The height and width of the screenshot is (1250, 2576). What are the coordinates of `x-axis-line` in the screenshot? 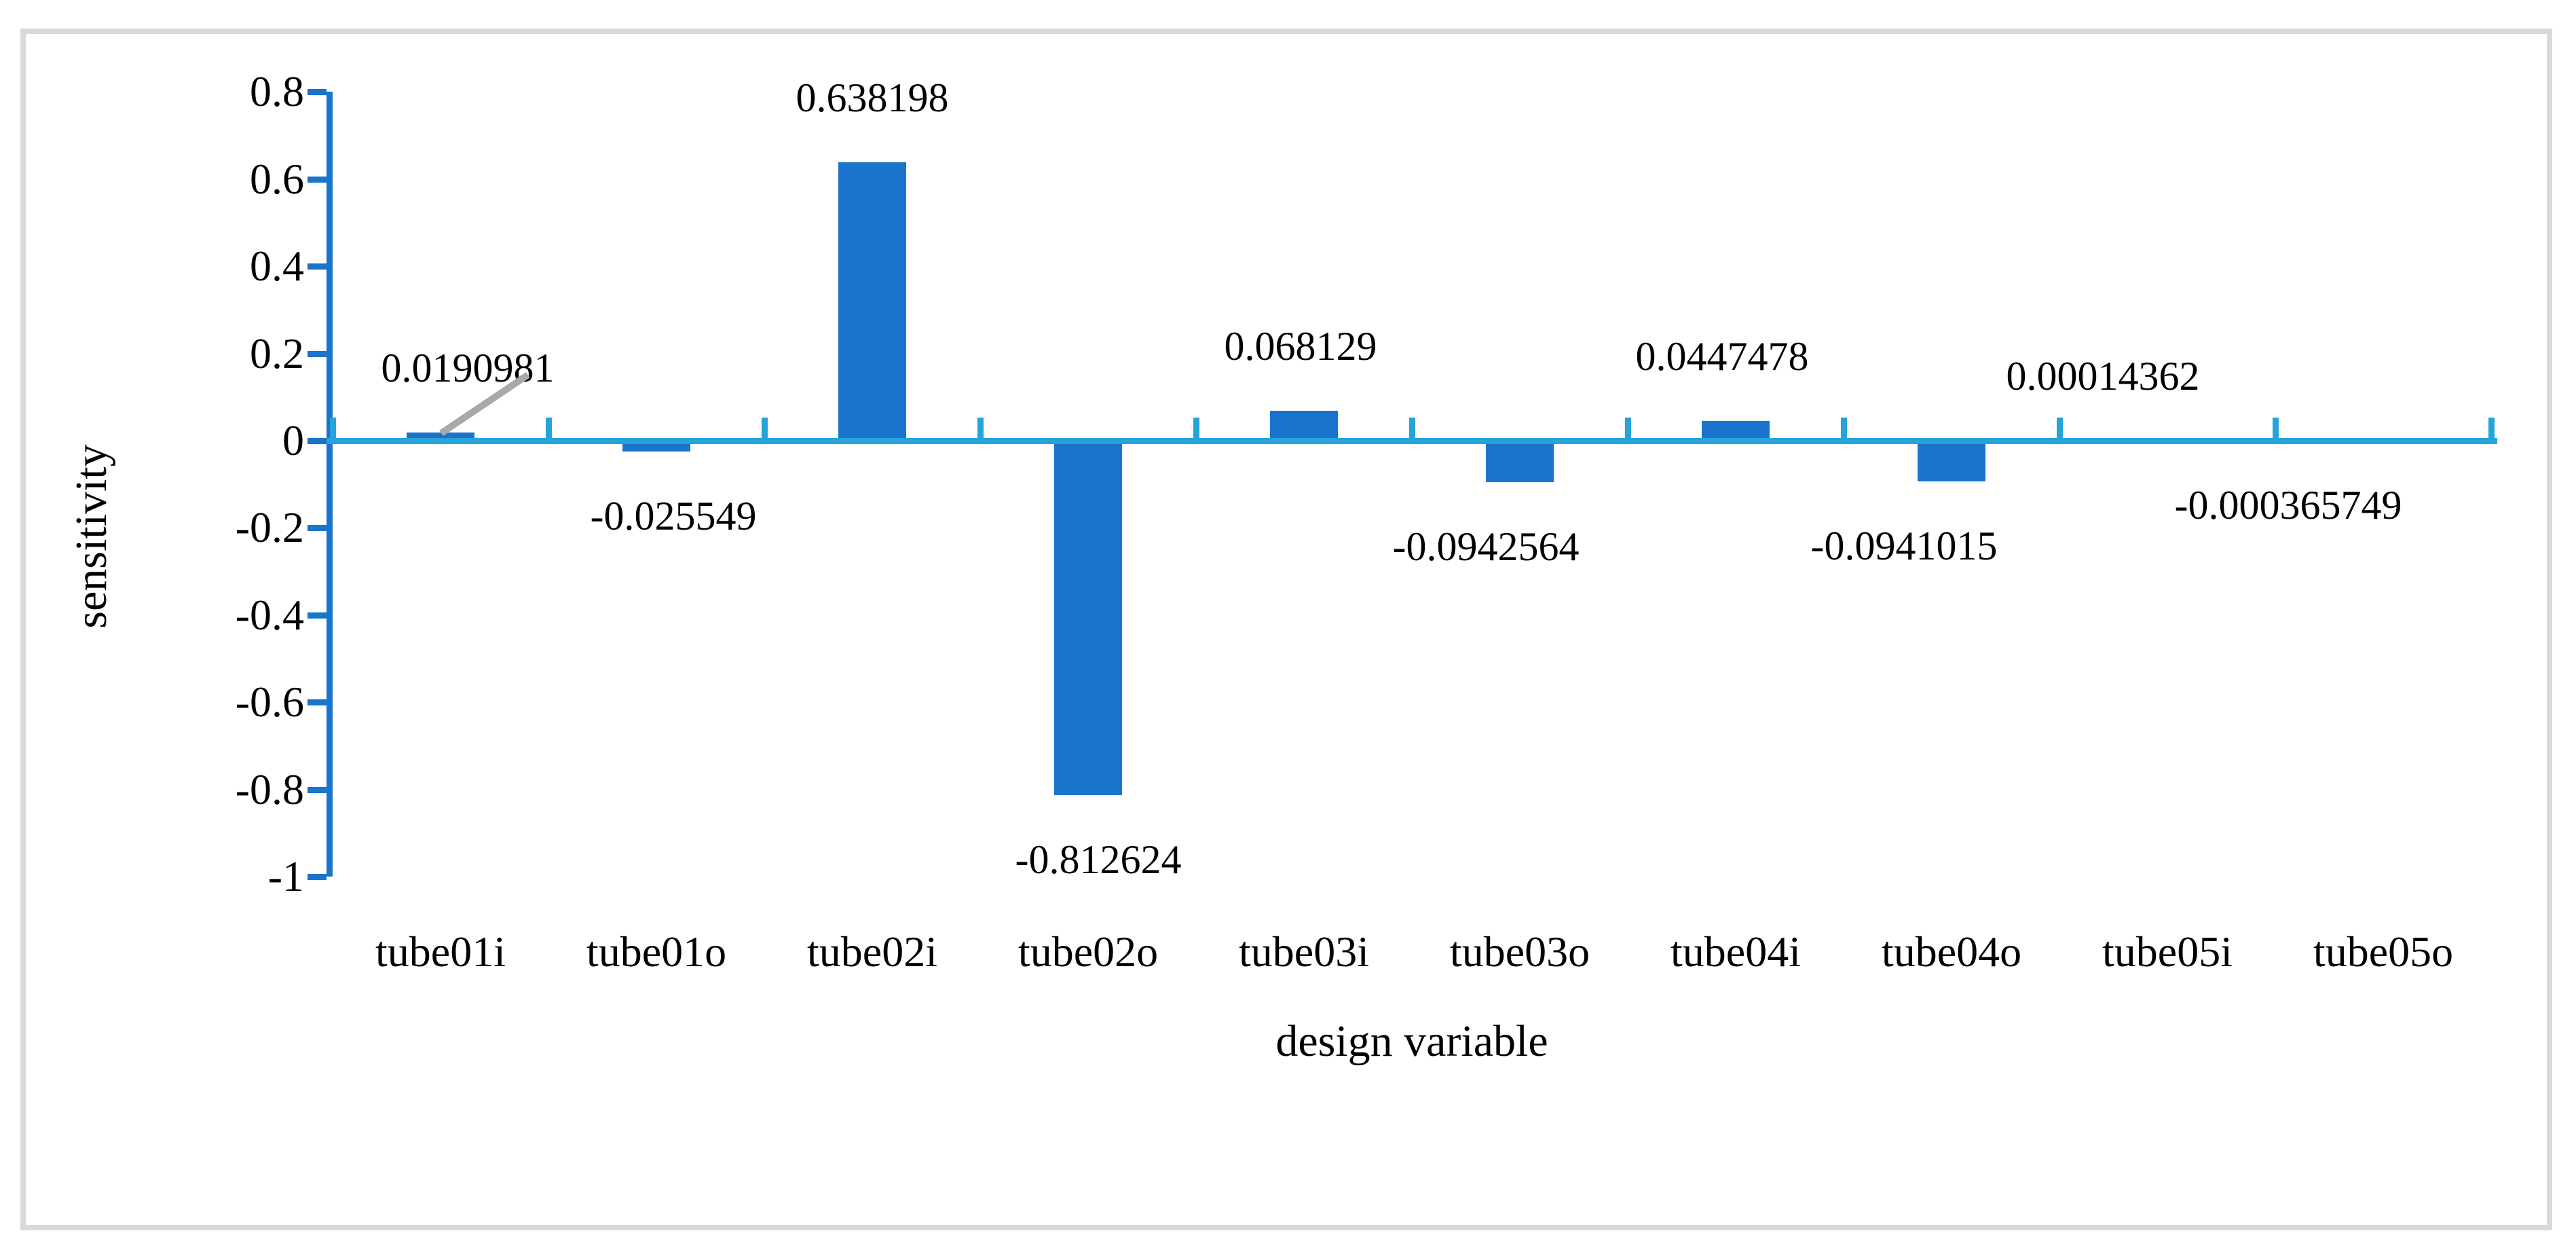 It's located at (1411, 441).